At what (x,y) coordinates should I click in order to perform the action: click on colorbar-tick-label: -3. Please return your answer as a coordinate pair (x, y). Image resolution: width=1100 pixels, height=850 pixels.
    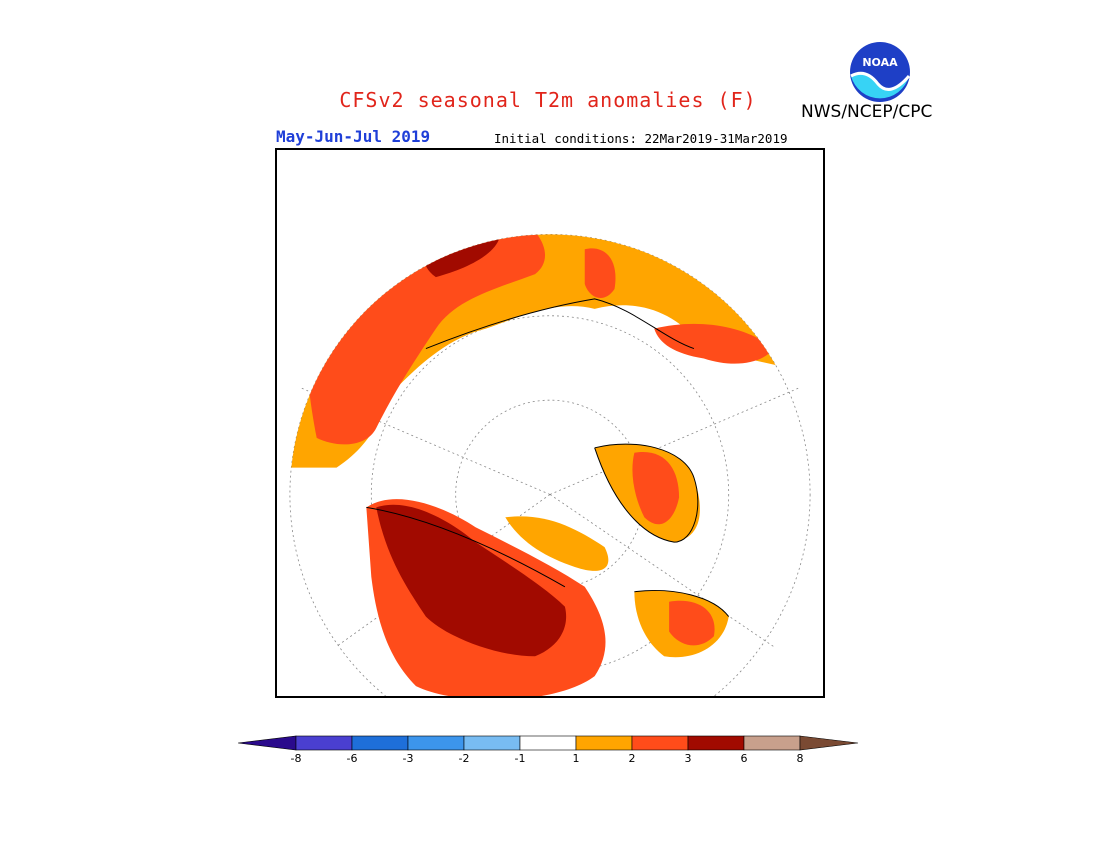
    Looking at the image, I should click on (408, 758).